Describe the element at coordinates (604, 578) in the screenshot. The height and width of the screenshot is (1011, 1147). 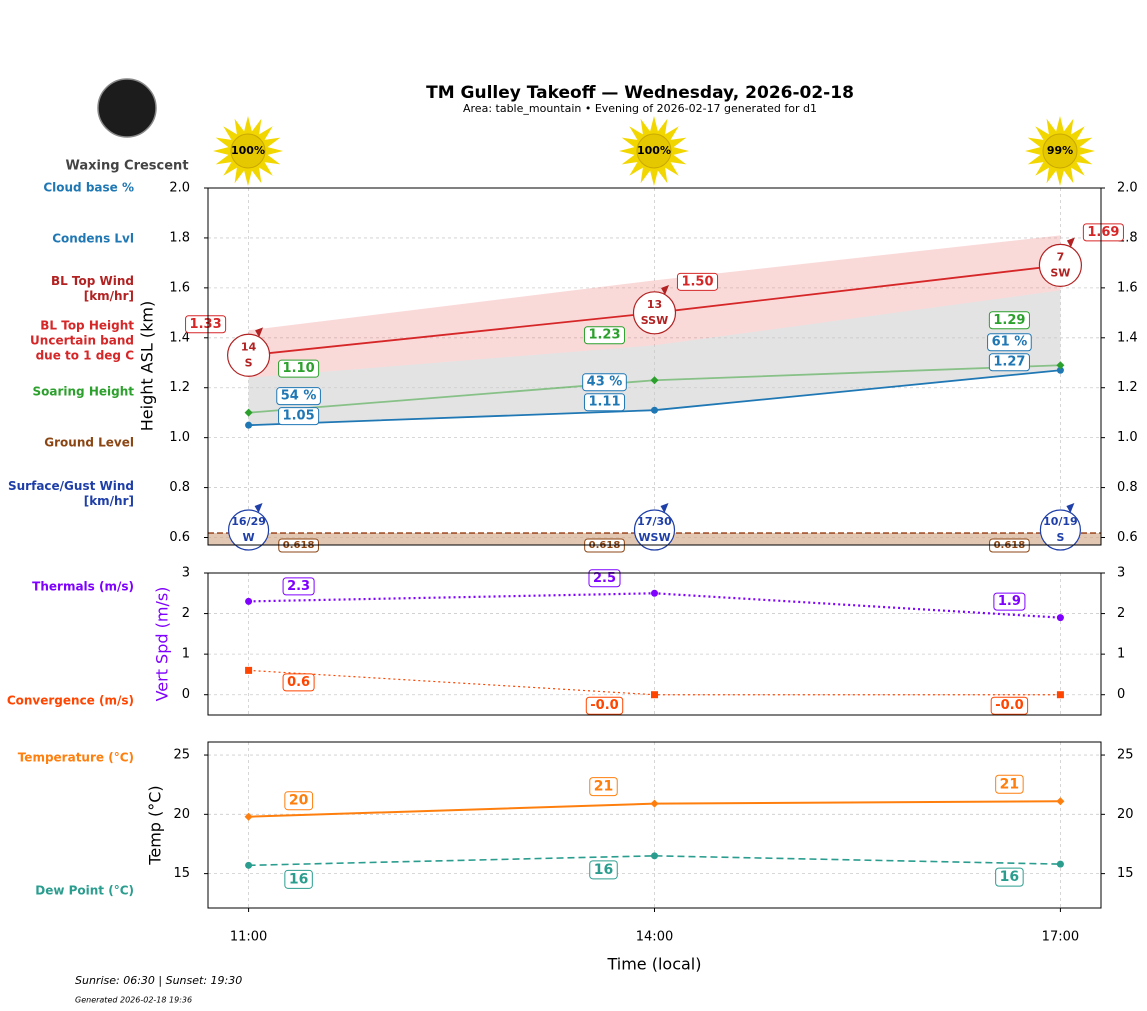
I see `data-label: 2.5` at that location.